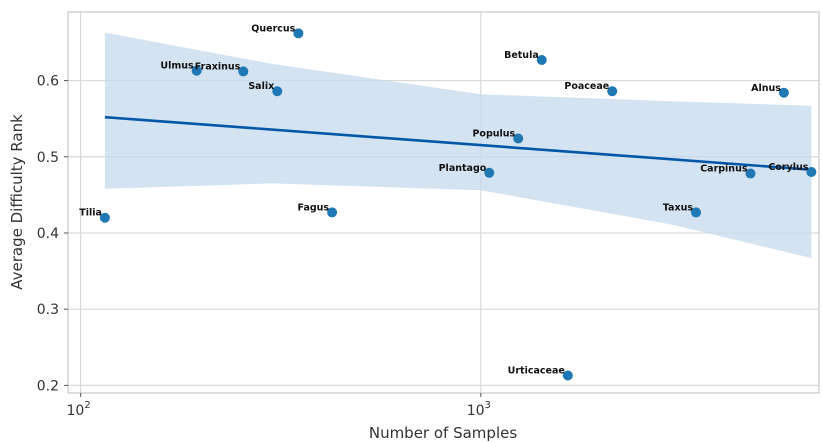 Image resolution: width=822 pixels, height=442 pixels. What do you see at coordinates (314, 207) in the screenshot?
I see `point-label: Fagus` at bounding box center [314, 207].